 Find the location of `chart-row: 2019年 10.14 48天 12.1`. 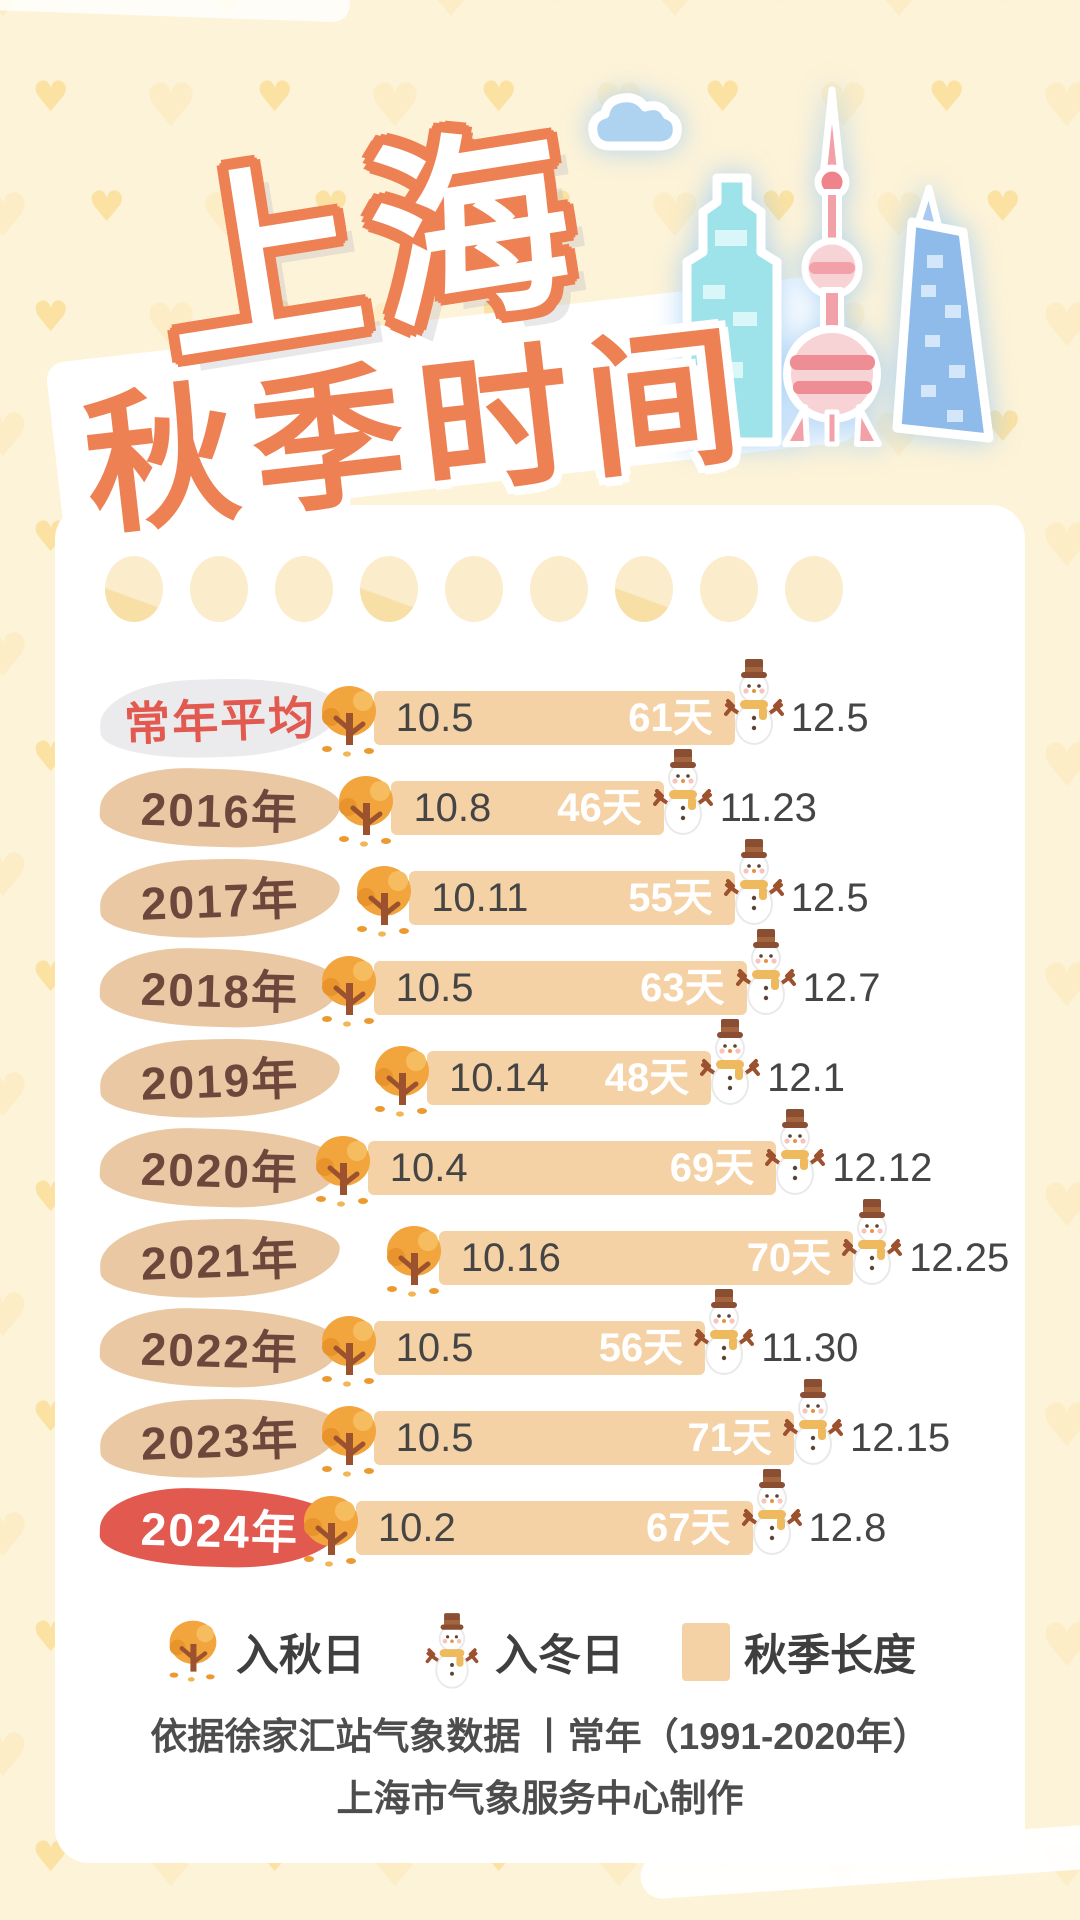

chart-row: 2019年 10.14 48天 12.1 is located at coordinates (540, 1070).